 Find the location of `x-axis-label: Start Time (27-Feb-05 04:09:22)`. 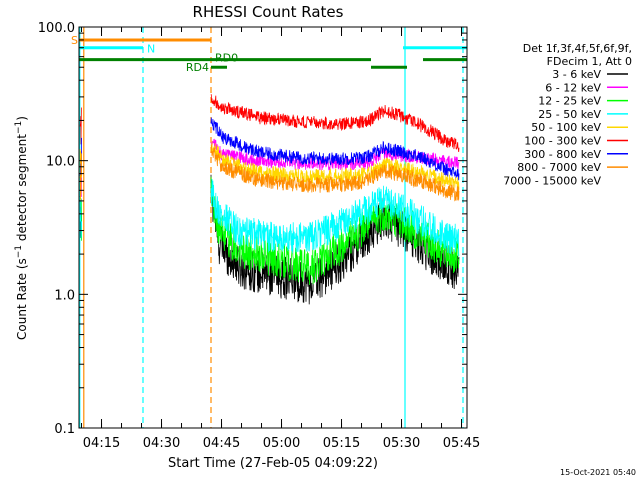

x-axis-label: Start Time (27-Feb-05 04:09:22) is located at coordinates (273, 463).